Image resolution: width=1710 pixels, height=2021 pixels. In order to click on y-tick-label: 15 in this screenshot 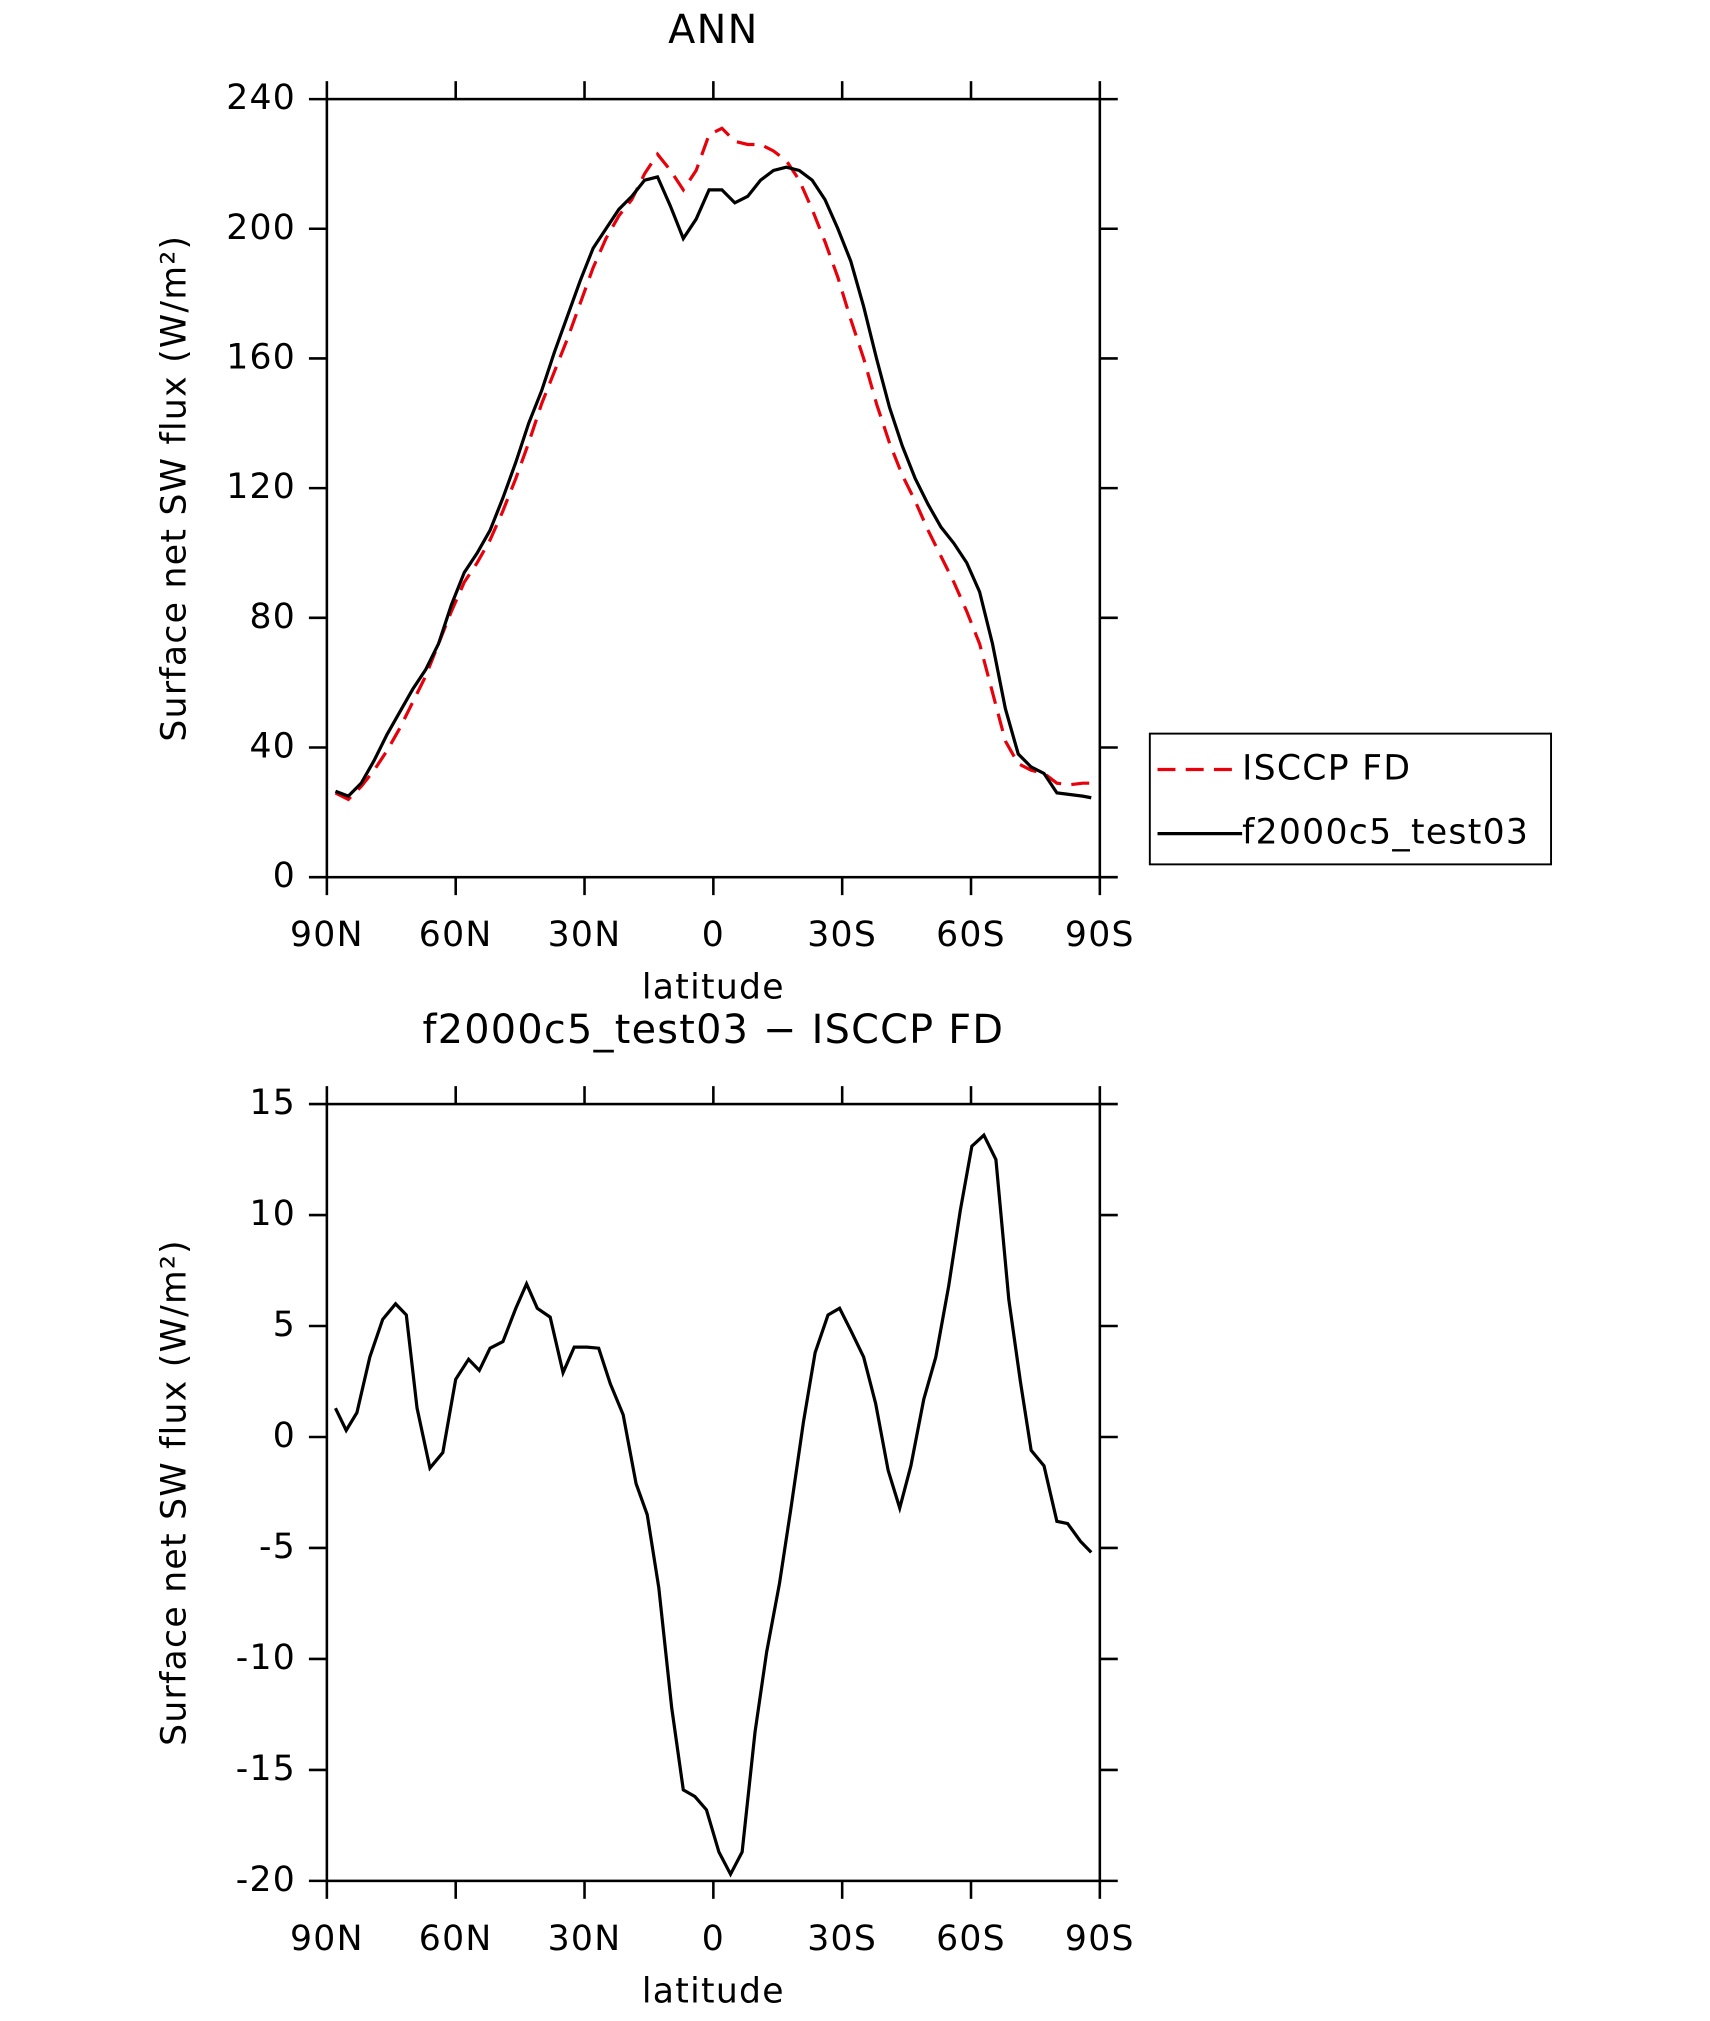, I will do `click(273, 1103)`.